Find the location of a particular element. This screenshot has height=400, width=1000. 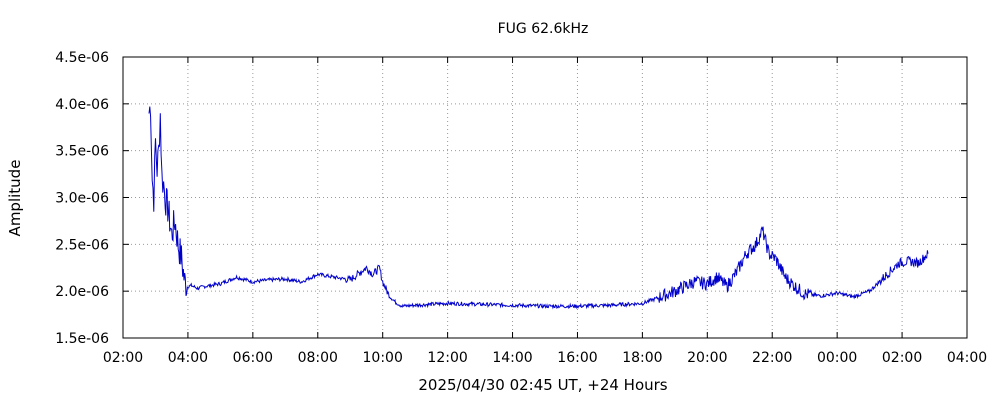

y-axis-label: Amplitude is located at coordinates (15, 198).